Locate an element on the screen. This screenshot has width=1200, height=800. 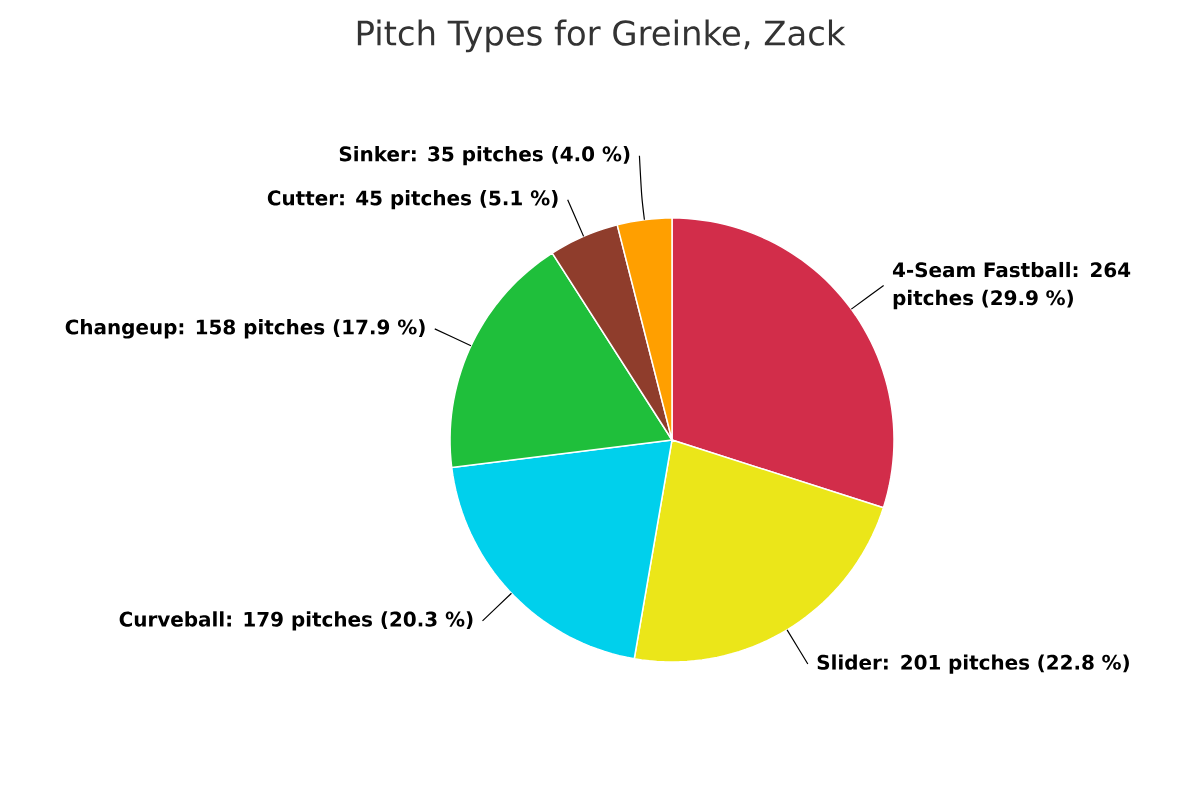
slice-label: Cutter: 45 pitches (5.1 %) is located at coordinates (412, 200).